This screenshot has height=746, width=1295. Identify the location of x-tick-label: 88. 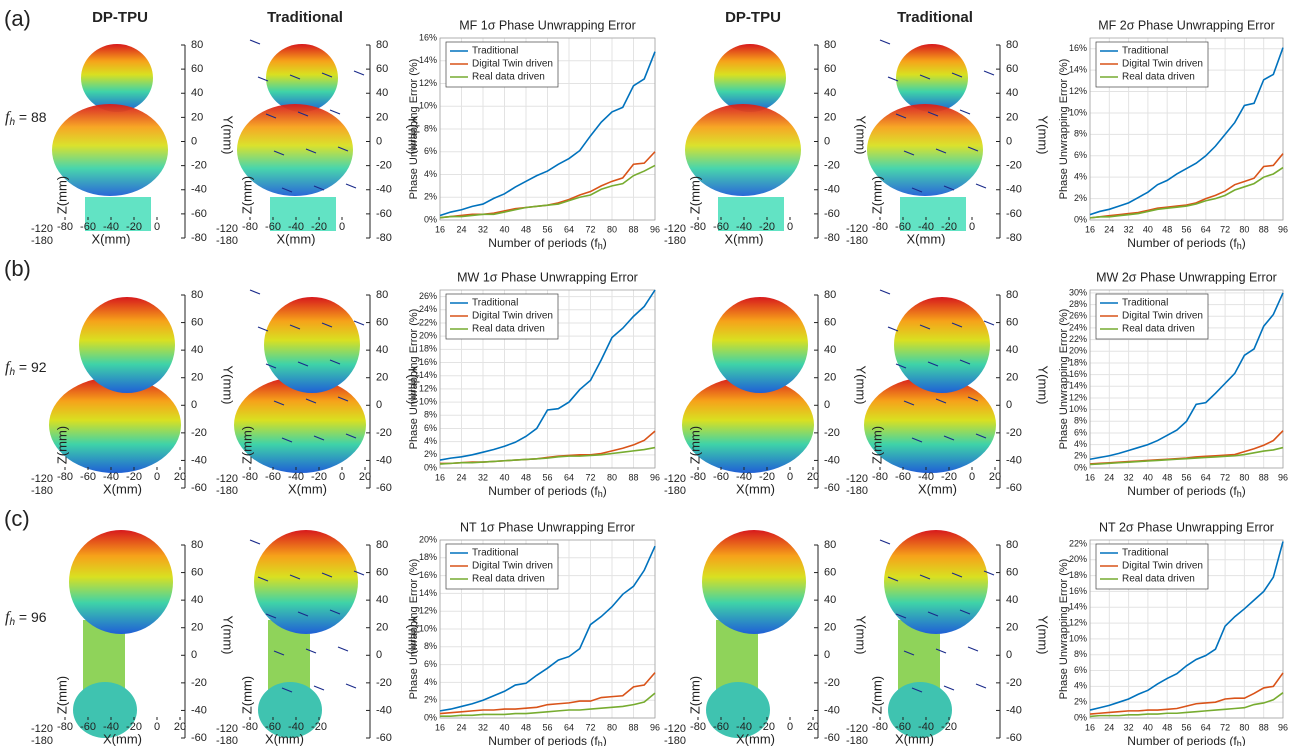
(1264, 229).